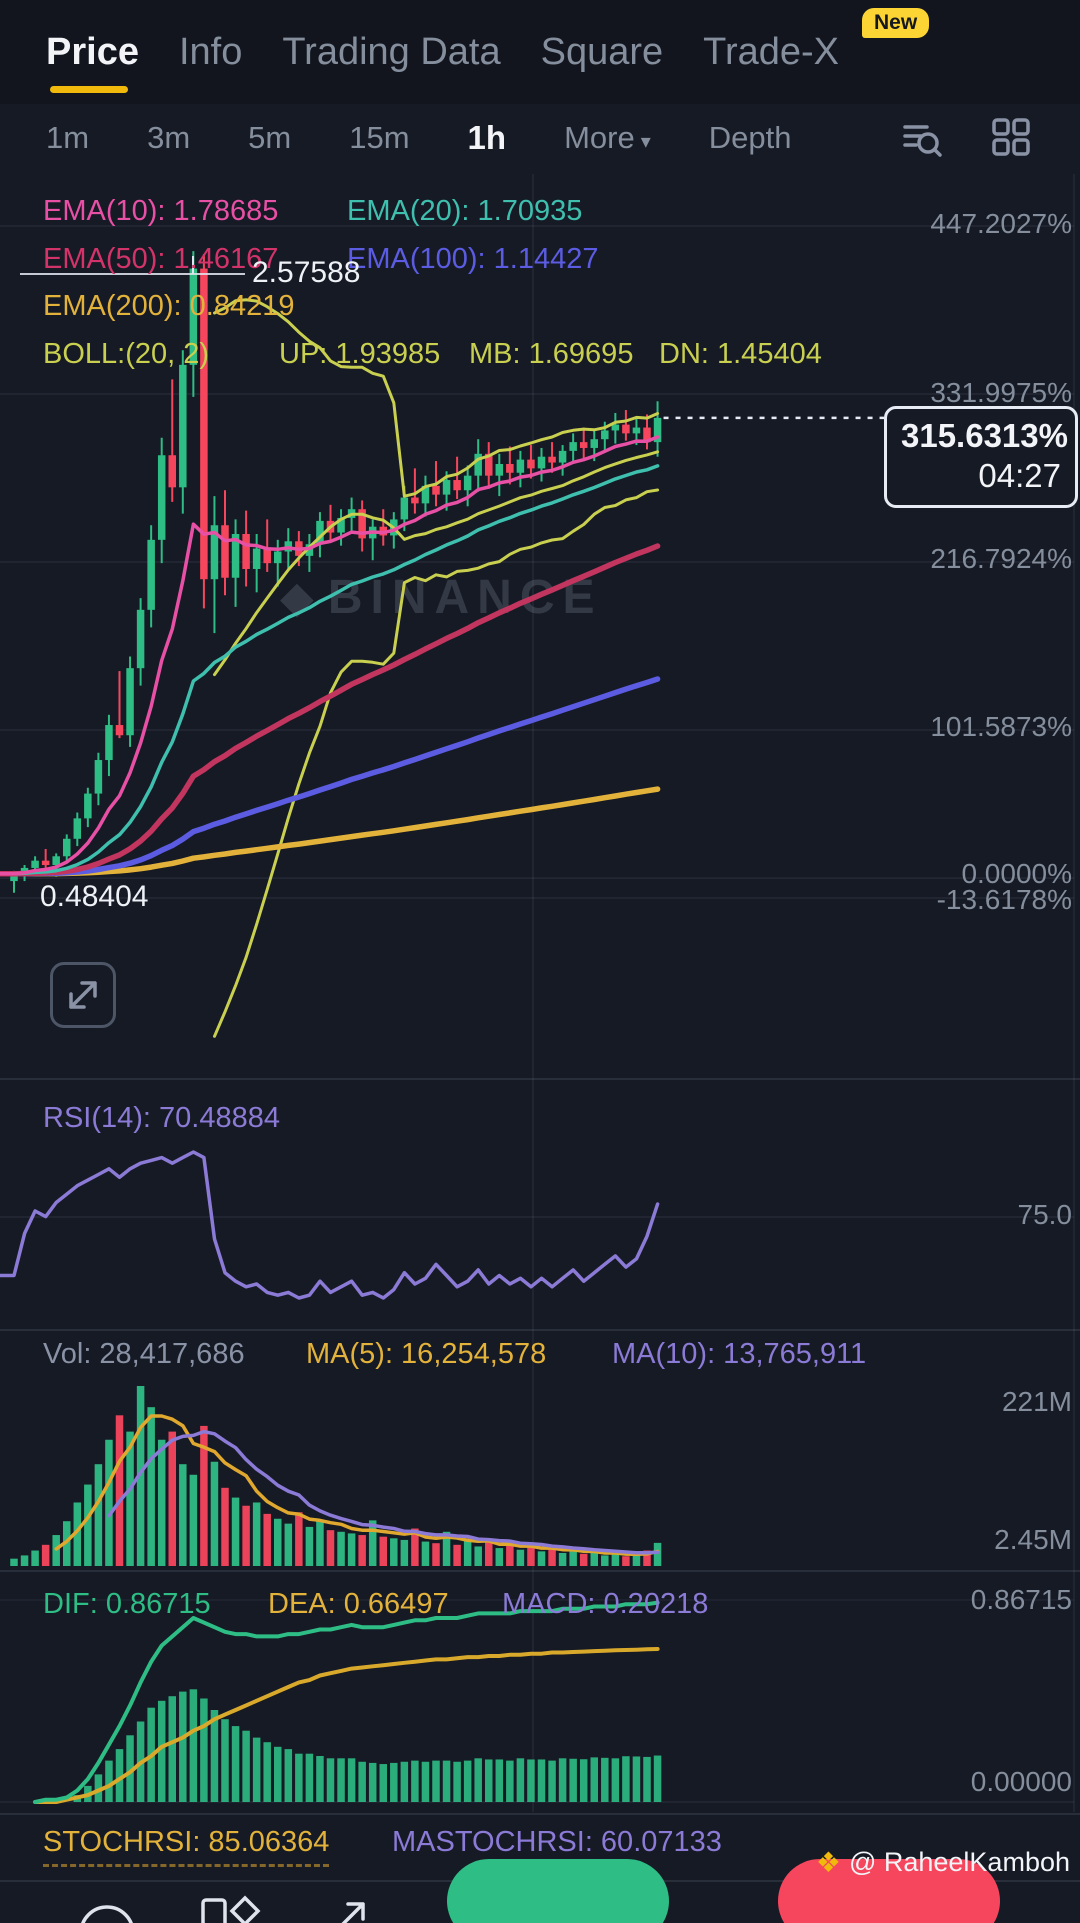 This screenshot has width=1080, height=1923. What do you see at coordinates (465, 597) in the screenshot?
I see `binance-watermark-text: BINANCE` at bounding box center [465, 597].